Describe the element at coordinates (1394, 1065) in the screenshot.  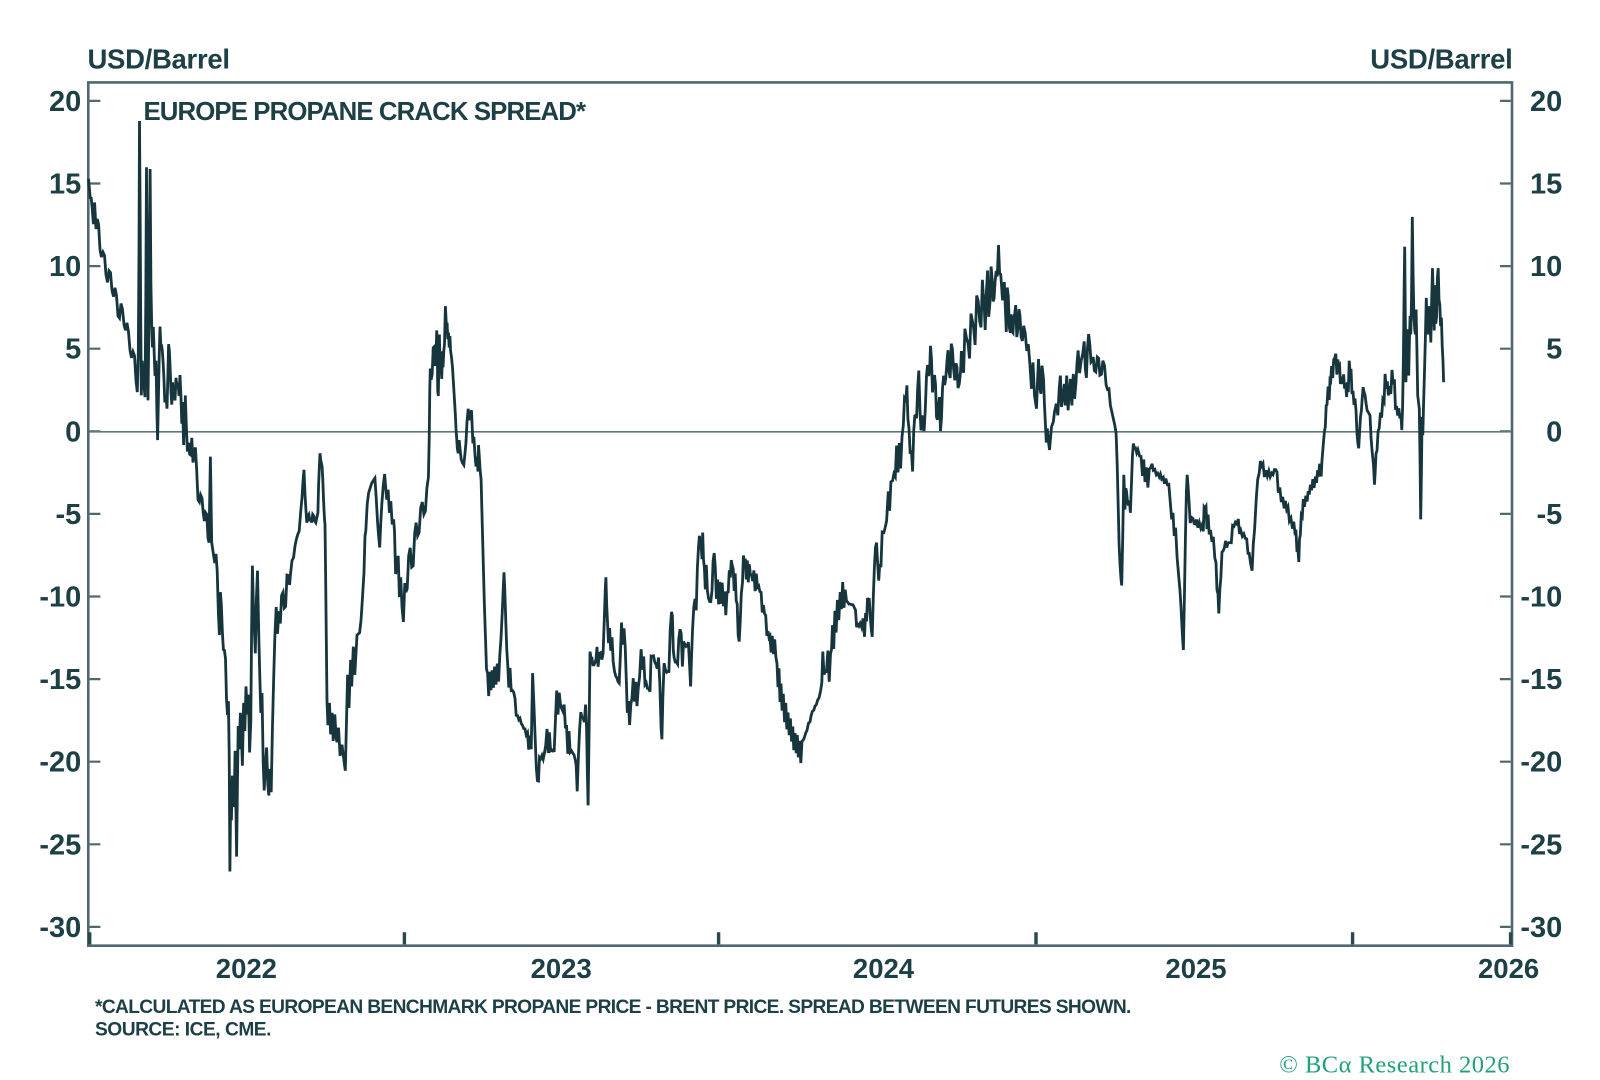
I see `svg-text: © BCα Research 2026` at that location.